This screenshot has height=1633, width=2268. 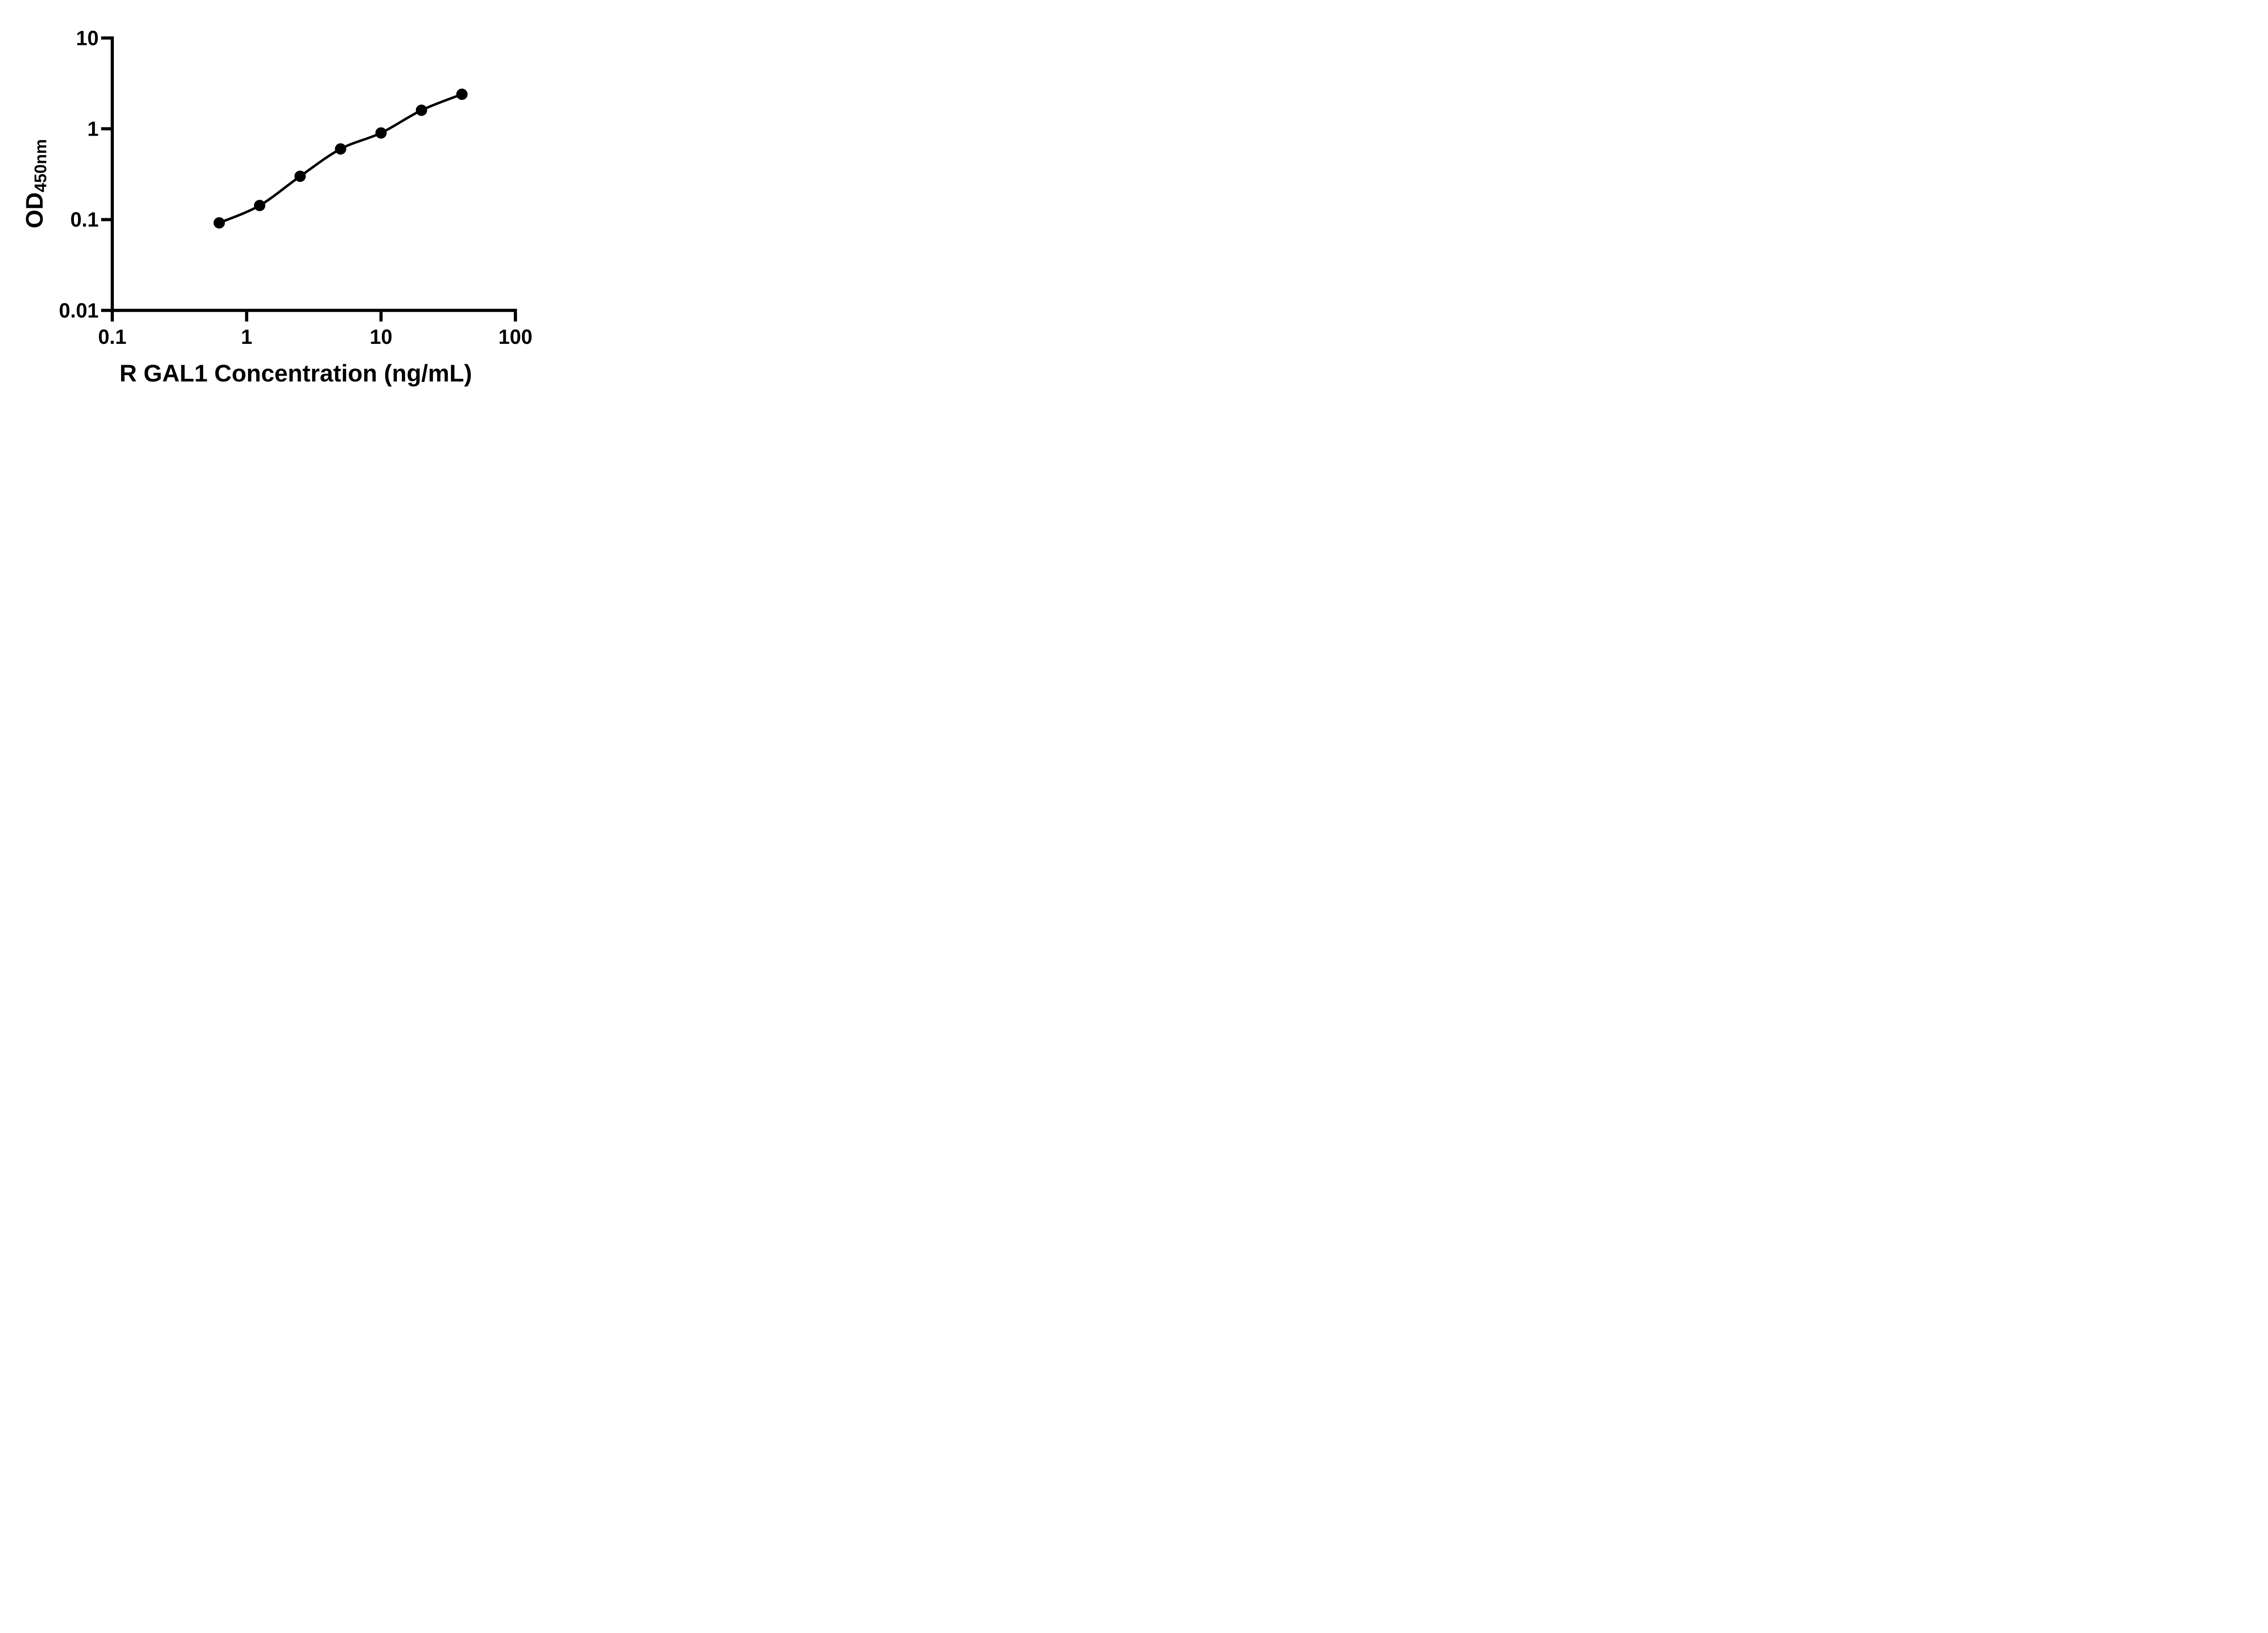 I want to click on x-tick-label: 10, so click(x=381, y=336).